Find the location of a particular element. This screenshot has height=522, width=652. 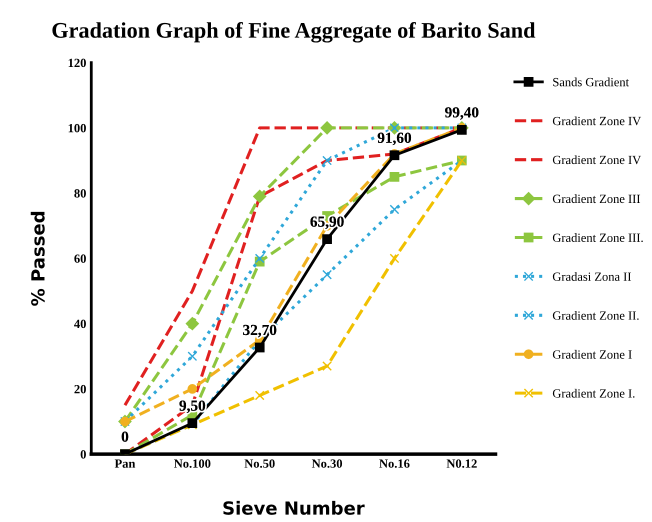

legend-label: Gradient Zone III. is located at coordinates (597, 237).